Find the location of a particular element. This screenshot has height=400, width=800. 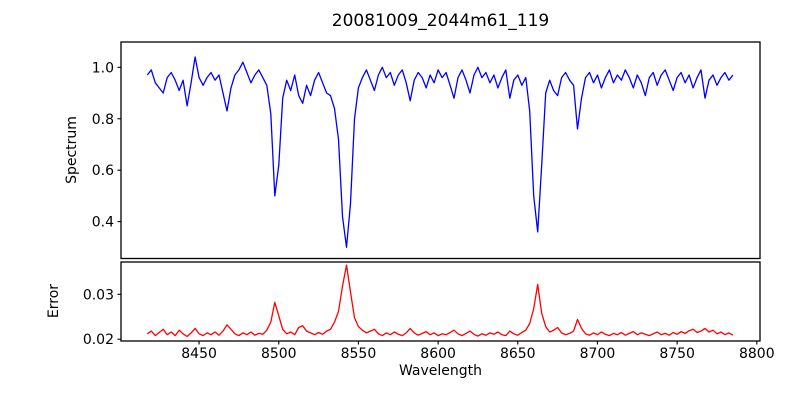

x-tick-label: 8500 is located at coordinates (279, 354).